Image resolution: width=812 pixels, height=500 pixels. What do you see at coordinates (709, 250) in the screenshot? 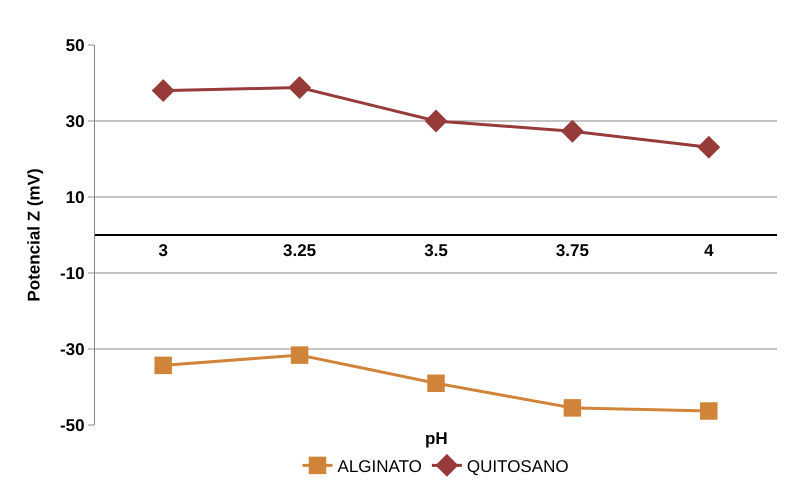
I see `x-tick-label: 4` at bounding box center [709, 250].